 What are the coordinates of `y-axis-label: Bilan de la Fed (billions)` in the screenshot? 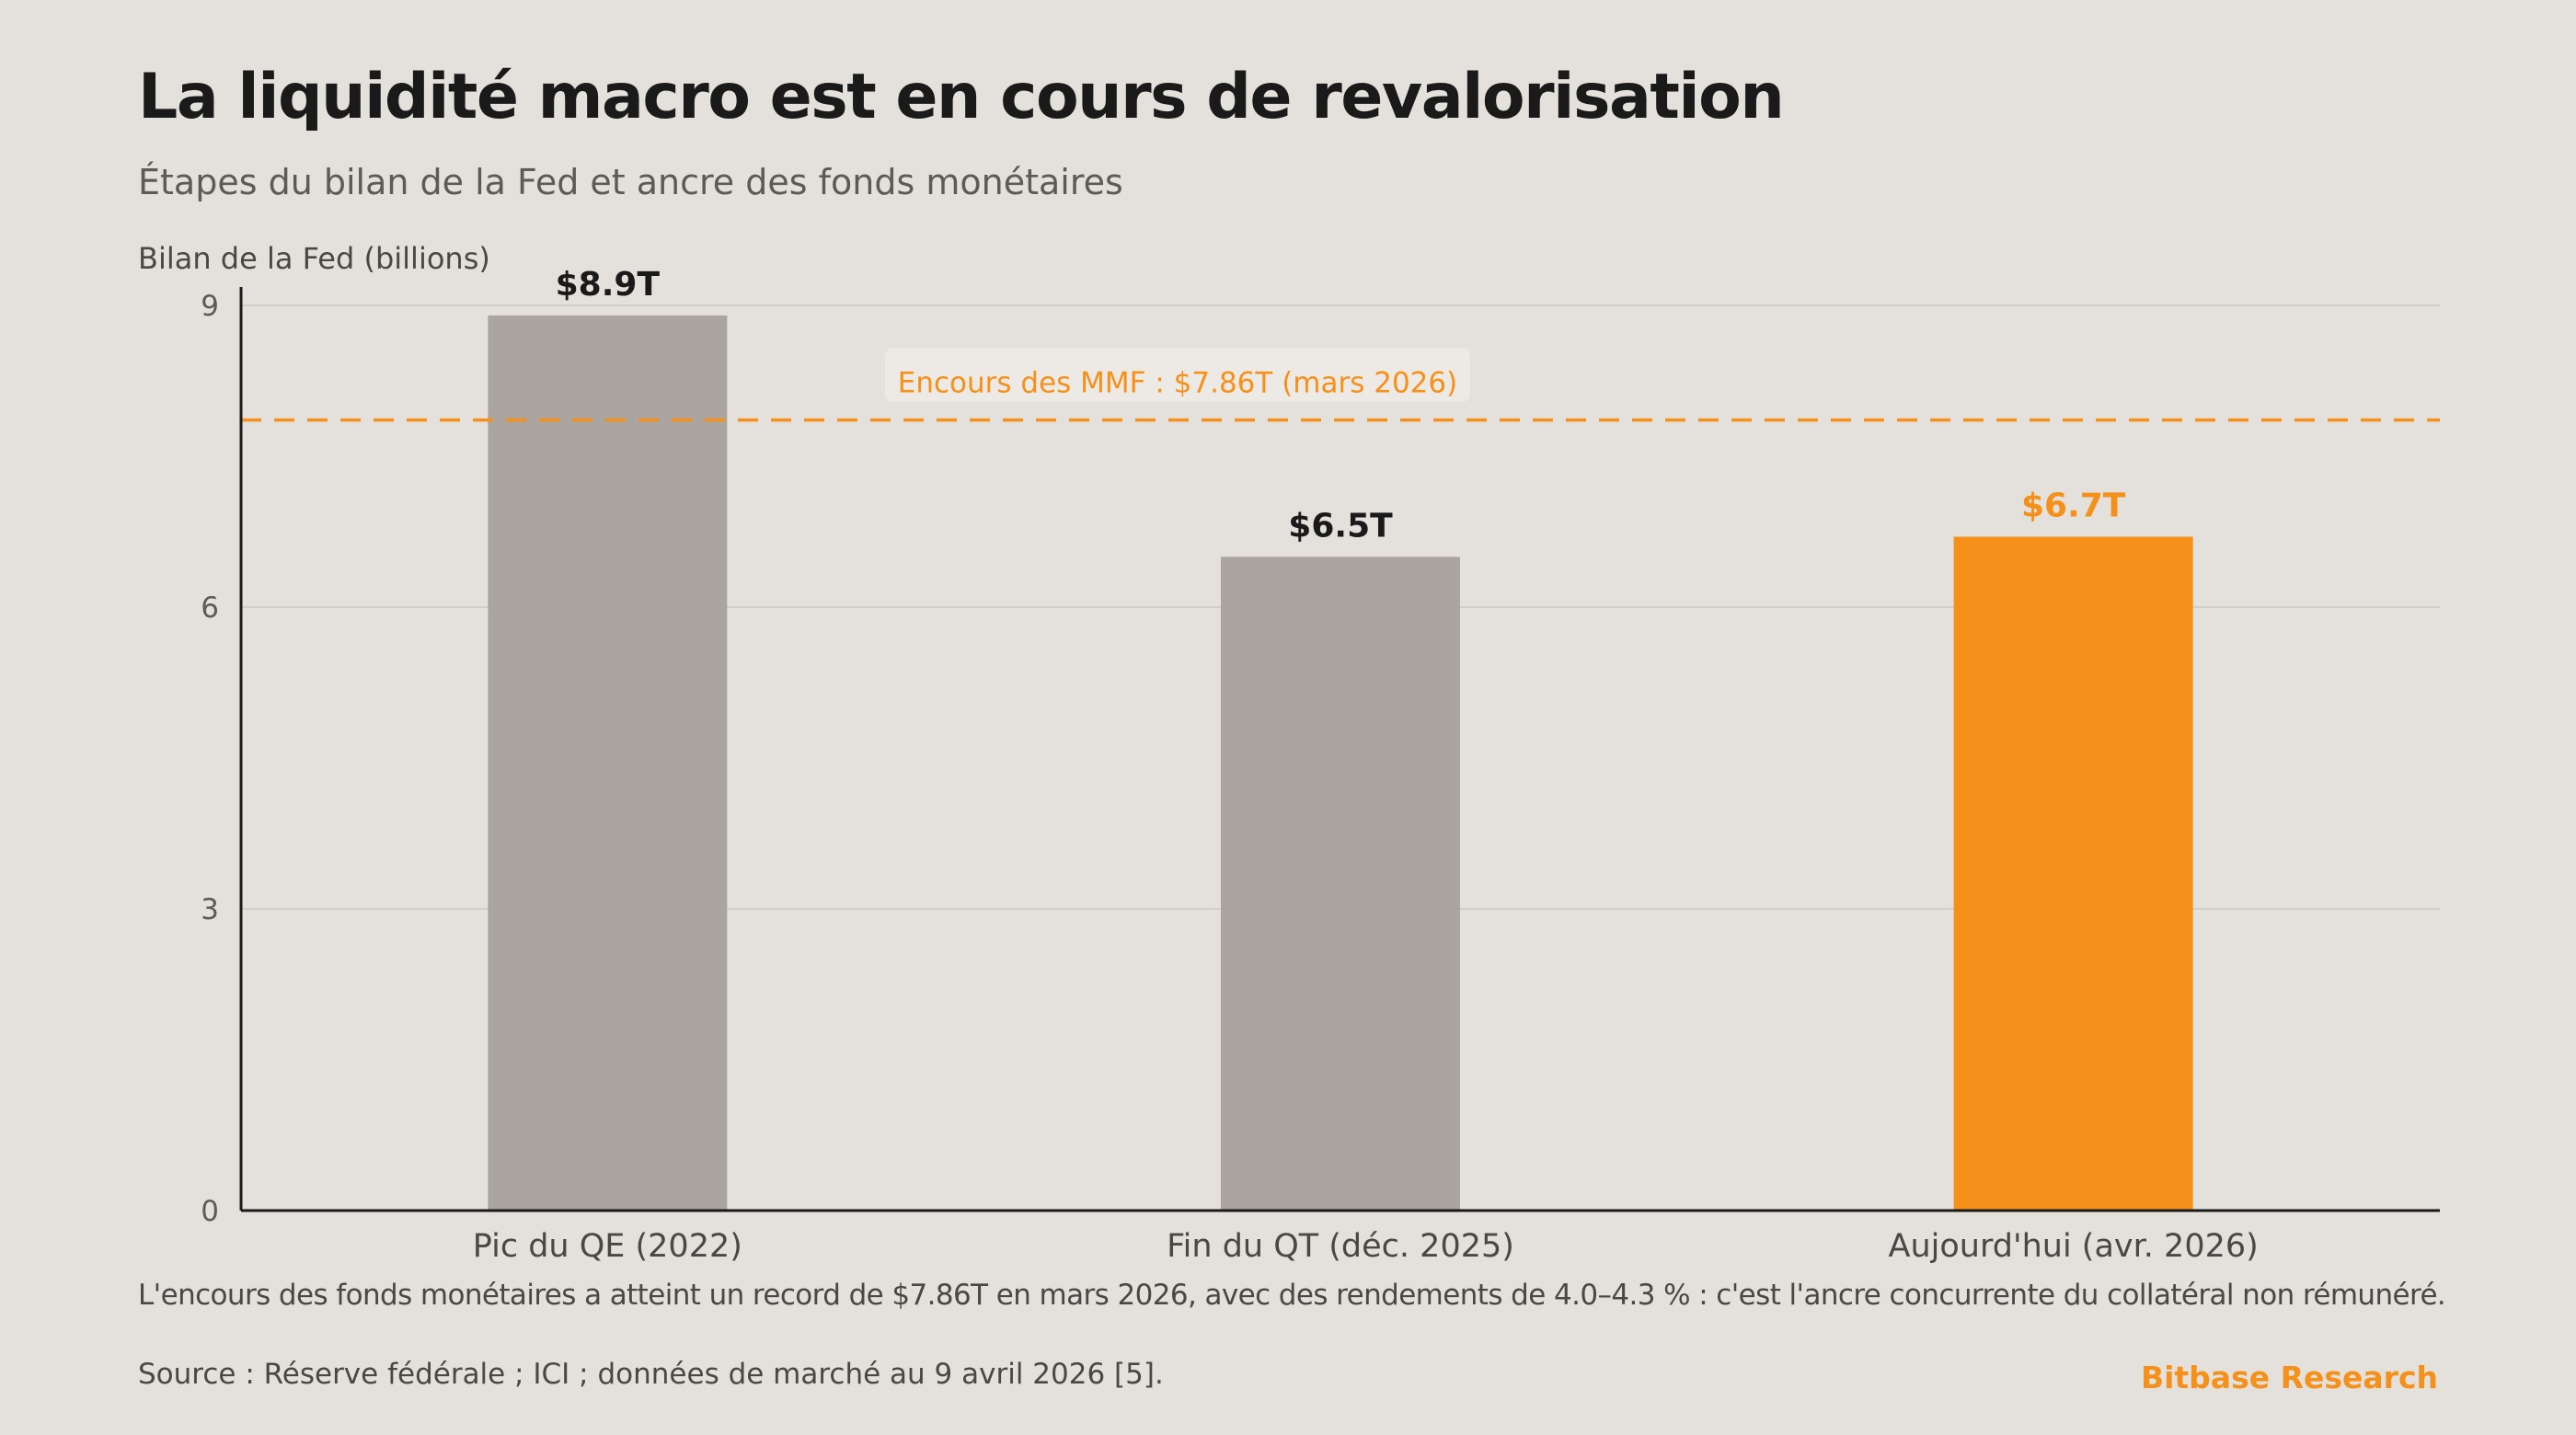 It's located at (314, 258).